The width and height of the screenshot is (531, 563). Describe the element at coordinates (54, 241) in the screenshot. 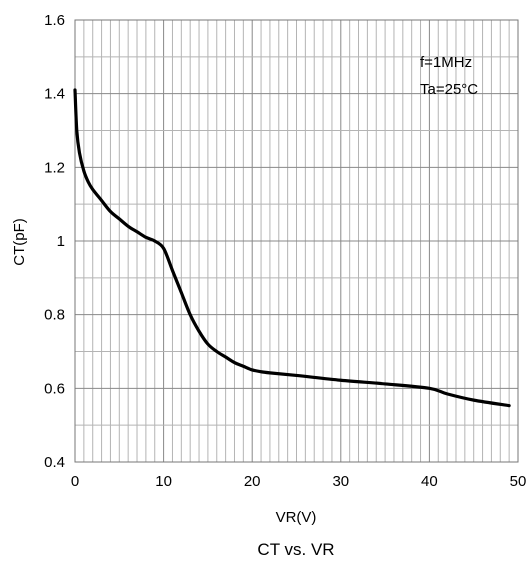

I see `y-axis-ticks: 0.4 0.6 0.8 1 1.2 1.4 1.6` at that location.